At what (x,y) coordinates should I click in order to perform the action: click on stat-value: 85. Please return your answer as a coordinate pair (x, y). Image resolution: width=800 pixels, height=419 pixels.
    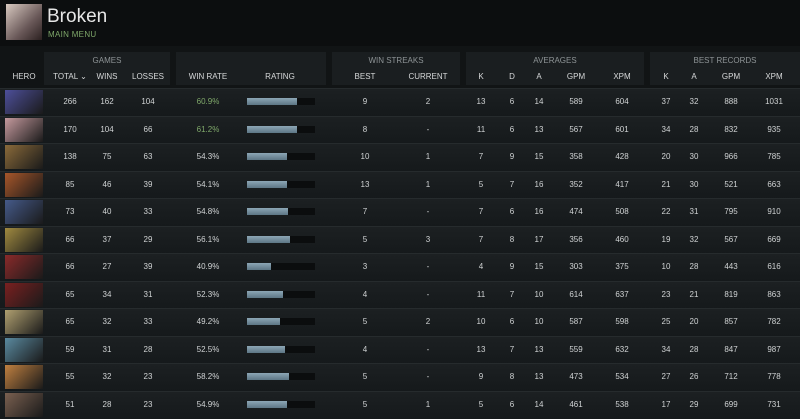
    Looking at the image, I should click on (70, 184).